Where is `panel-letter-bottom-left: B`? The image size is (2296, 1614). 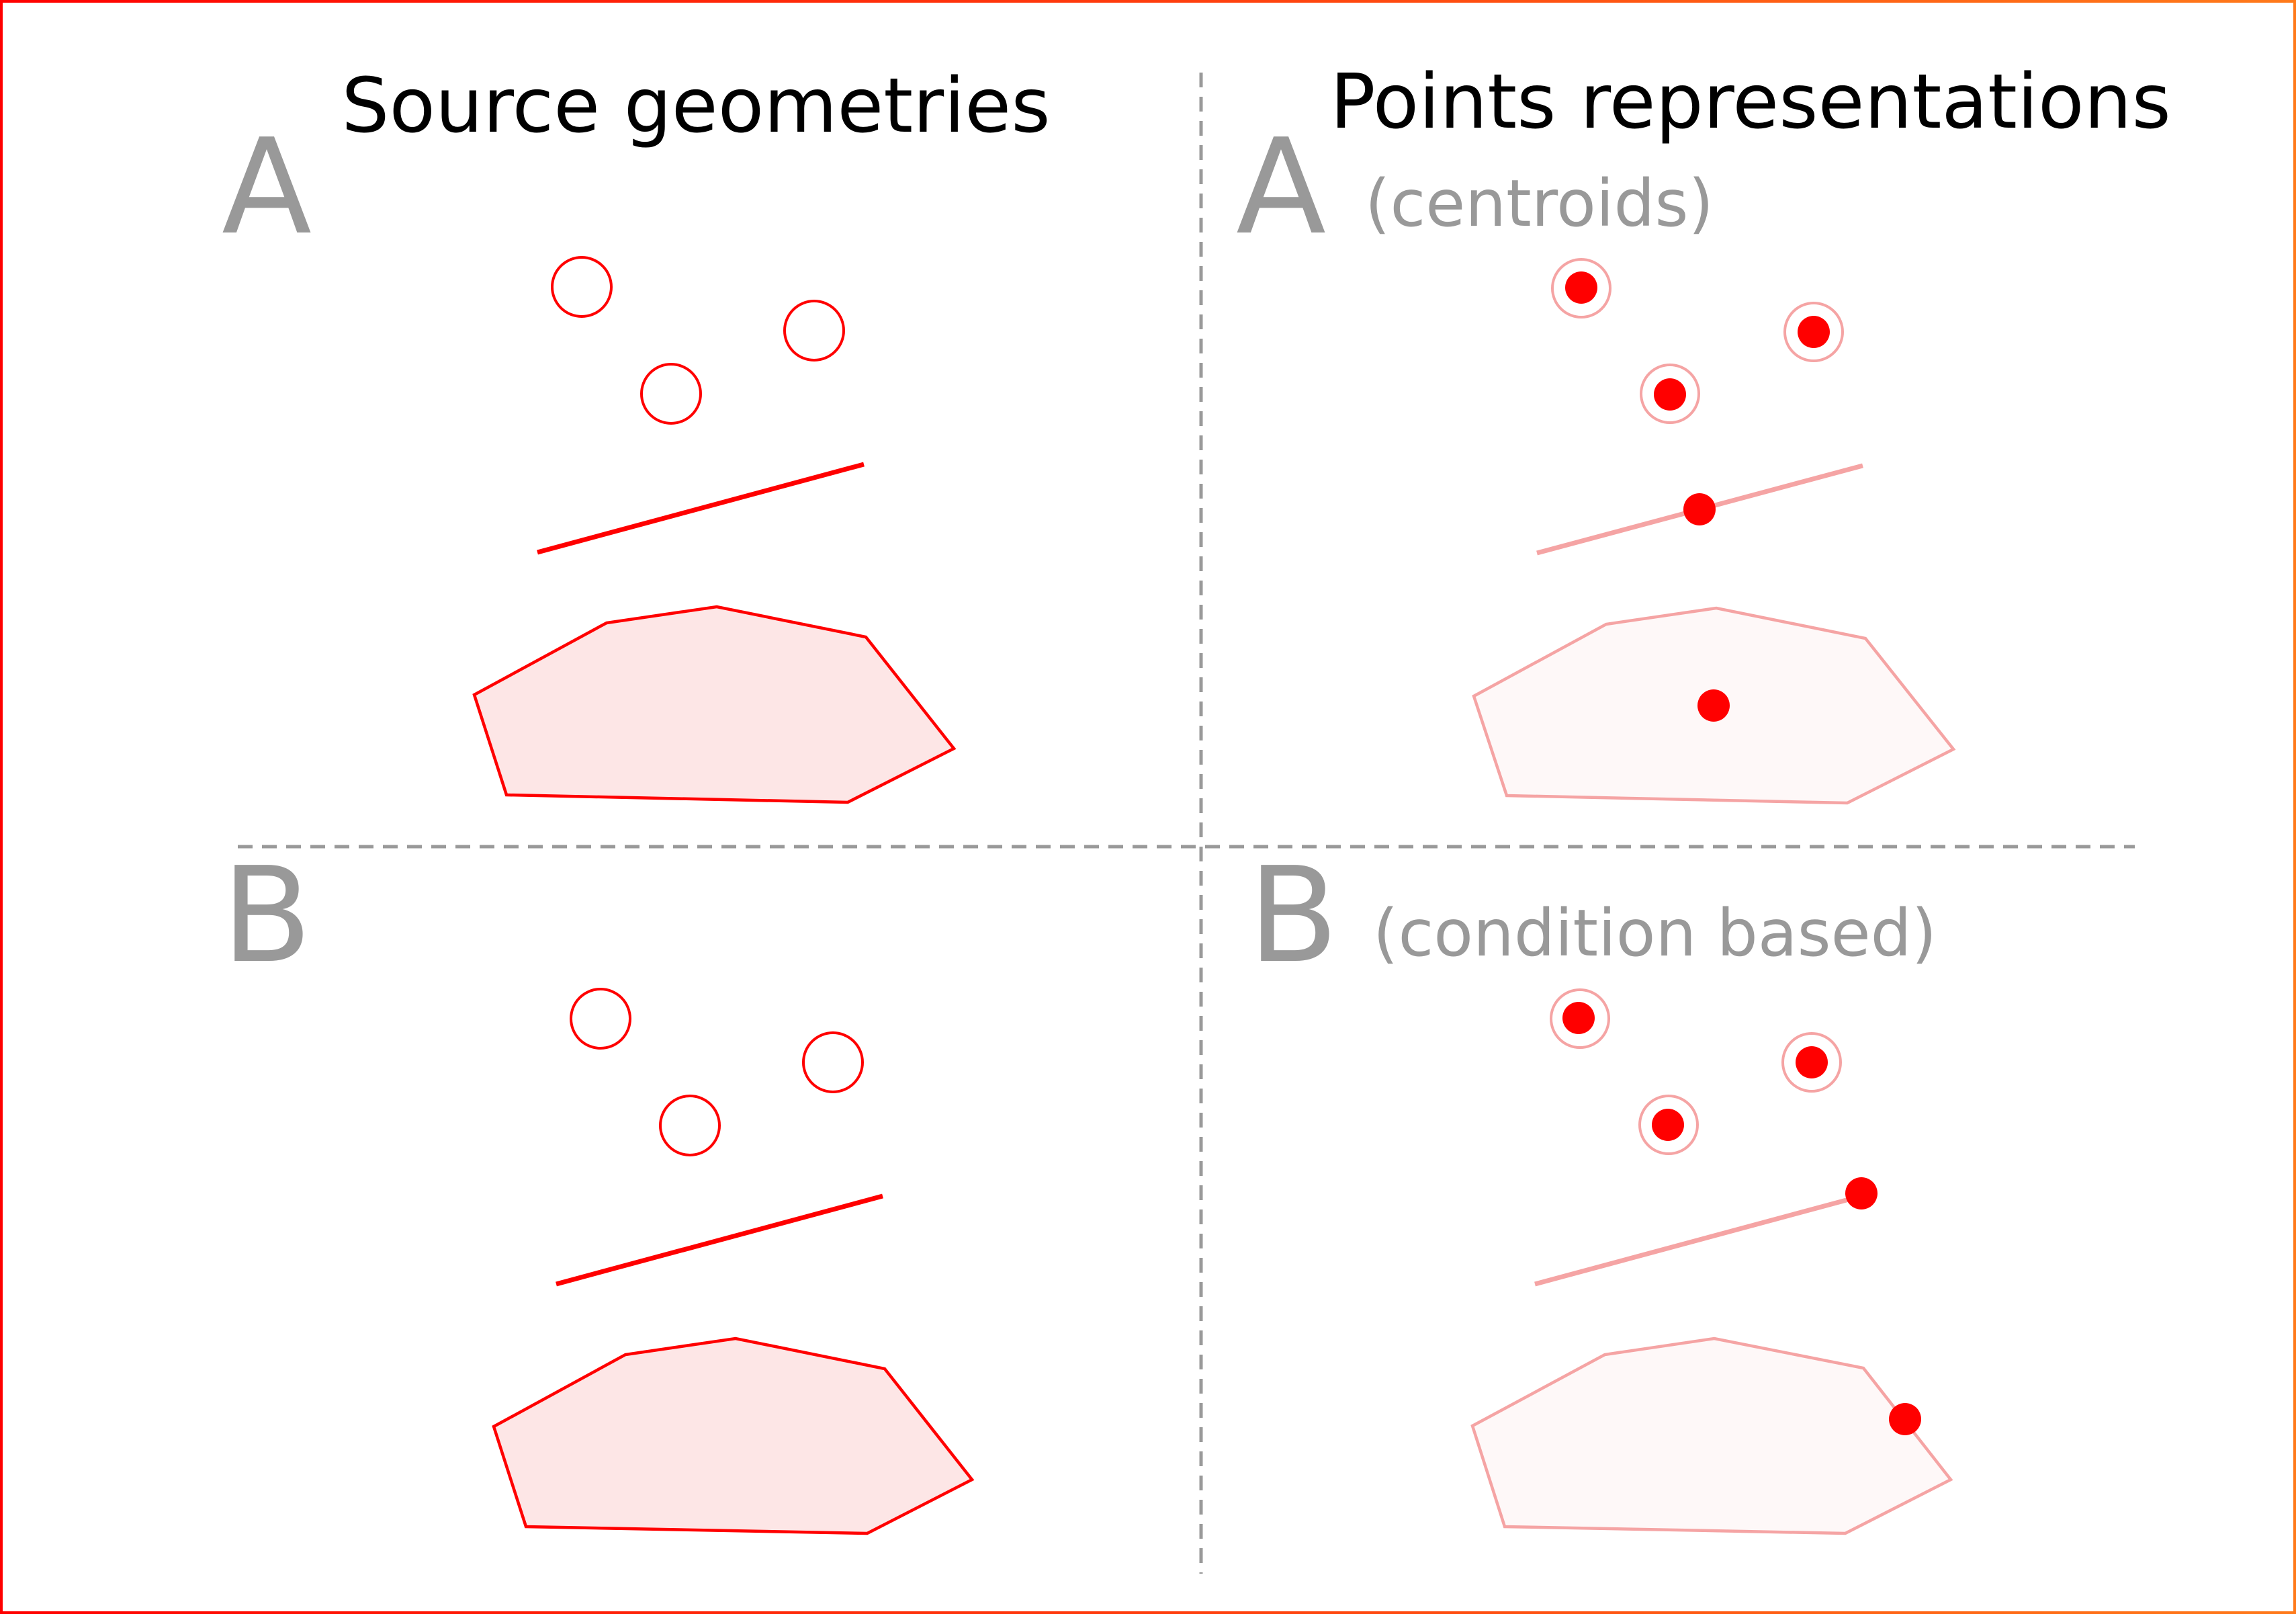
panel-letter-bottom-left: B is located at coordinates (267, 915).